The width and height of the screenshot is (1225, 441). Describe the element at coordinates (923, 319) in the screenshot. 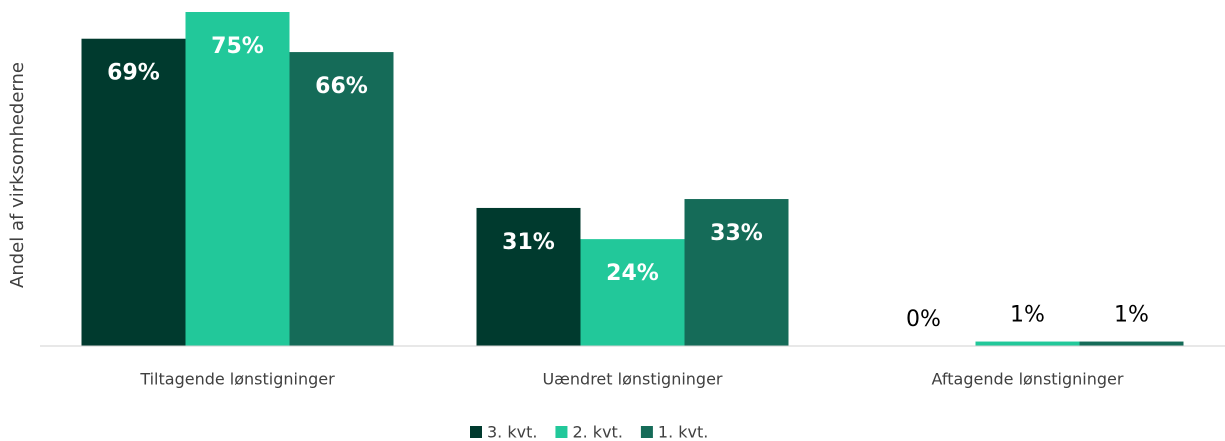

I see `data-label: 0%` at that location.